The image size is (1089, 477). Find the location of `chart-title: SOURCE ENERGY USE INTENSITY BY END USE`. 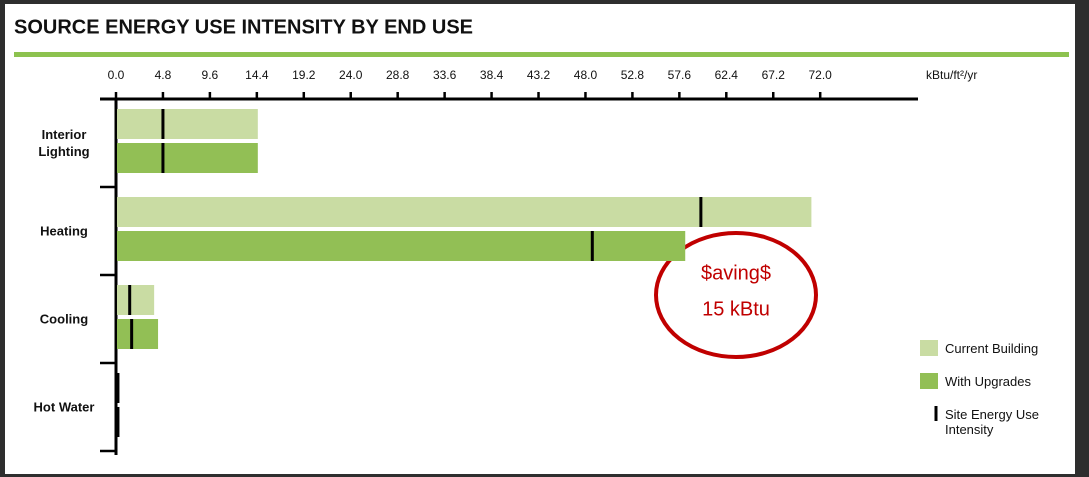

chart-title: SOURCE ENERGY USE INTENSITY BY END USE is located at coordinates (243, 27).